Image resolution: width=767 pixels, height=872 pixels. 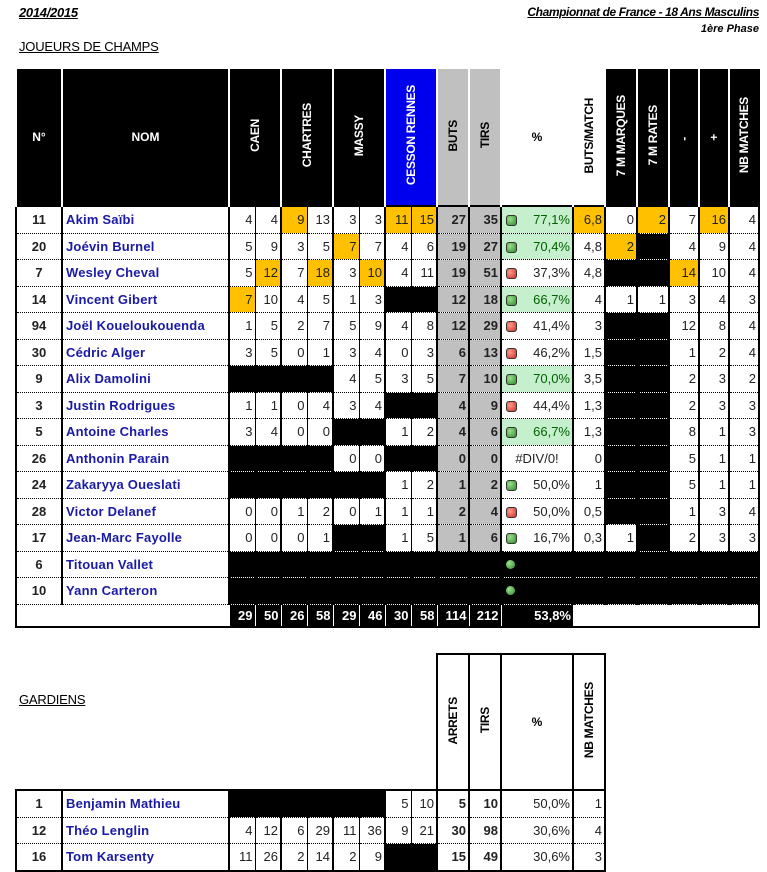 What do you see at coordinates (743, 458) in the screenshot?
I see `matches-played-cell: 1` at bounding box center [743, 458].